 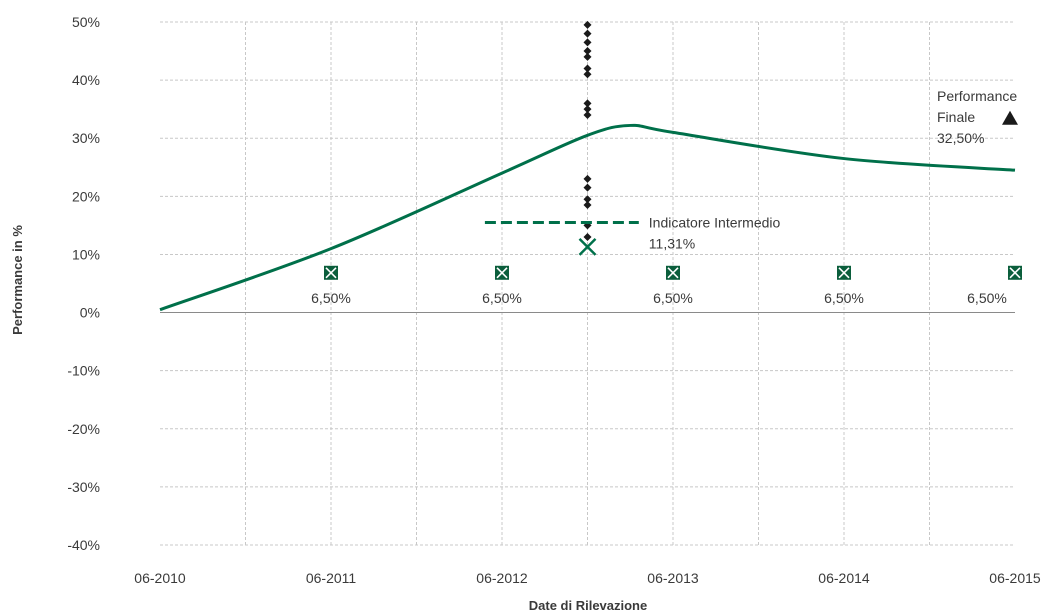 What do you see at coordinates (86, 80) in the screenshot?
I see `y-tick-label: 40%` at bounding box center [86, 80].